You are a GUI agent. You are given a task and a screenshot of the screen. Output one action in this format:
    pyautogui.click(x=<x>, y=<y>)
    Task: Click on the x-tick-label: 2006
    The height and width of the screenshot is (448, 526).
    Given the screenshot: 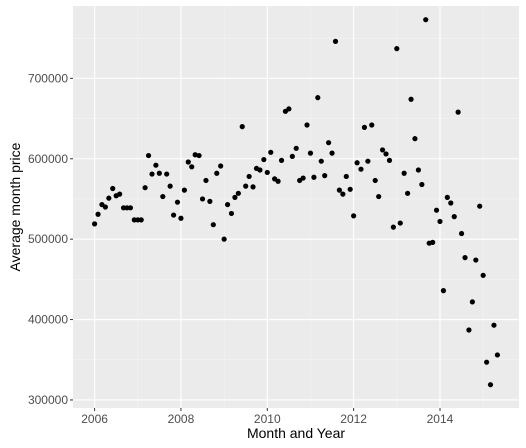 What is the action you would take?
    pyautogui.click(x=94, y=419)
    